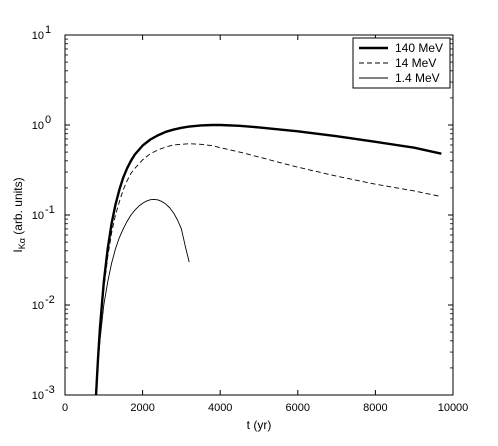 This screenshot has height=446, width=498. I want to click on y-axis-label: IKα (arb. units), so click(19, 214).